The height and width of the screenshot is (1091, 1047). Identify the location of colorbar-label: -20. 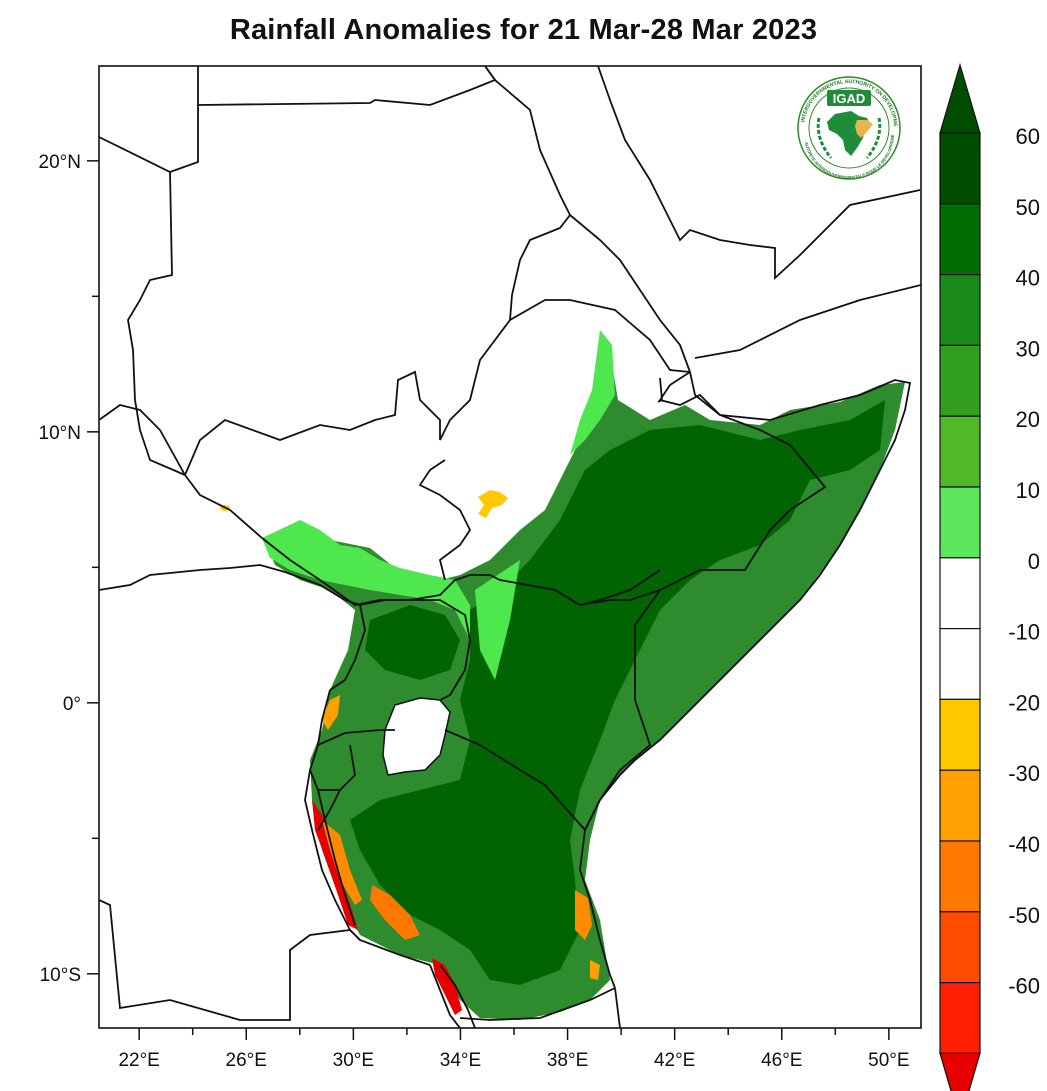
(1024, 702).